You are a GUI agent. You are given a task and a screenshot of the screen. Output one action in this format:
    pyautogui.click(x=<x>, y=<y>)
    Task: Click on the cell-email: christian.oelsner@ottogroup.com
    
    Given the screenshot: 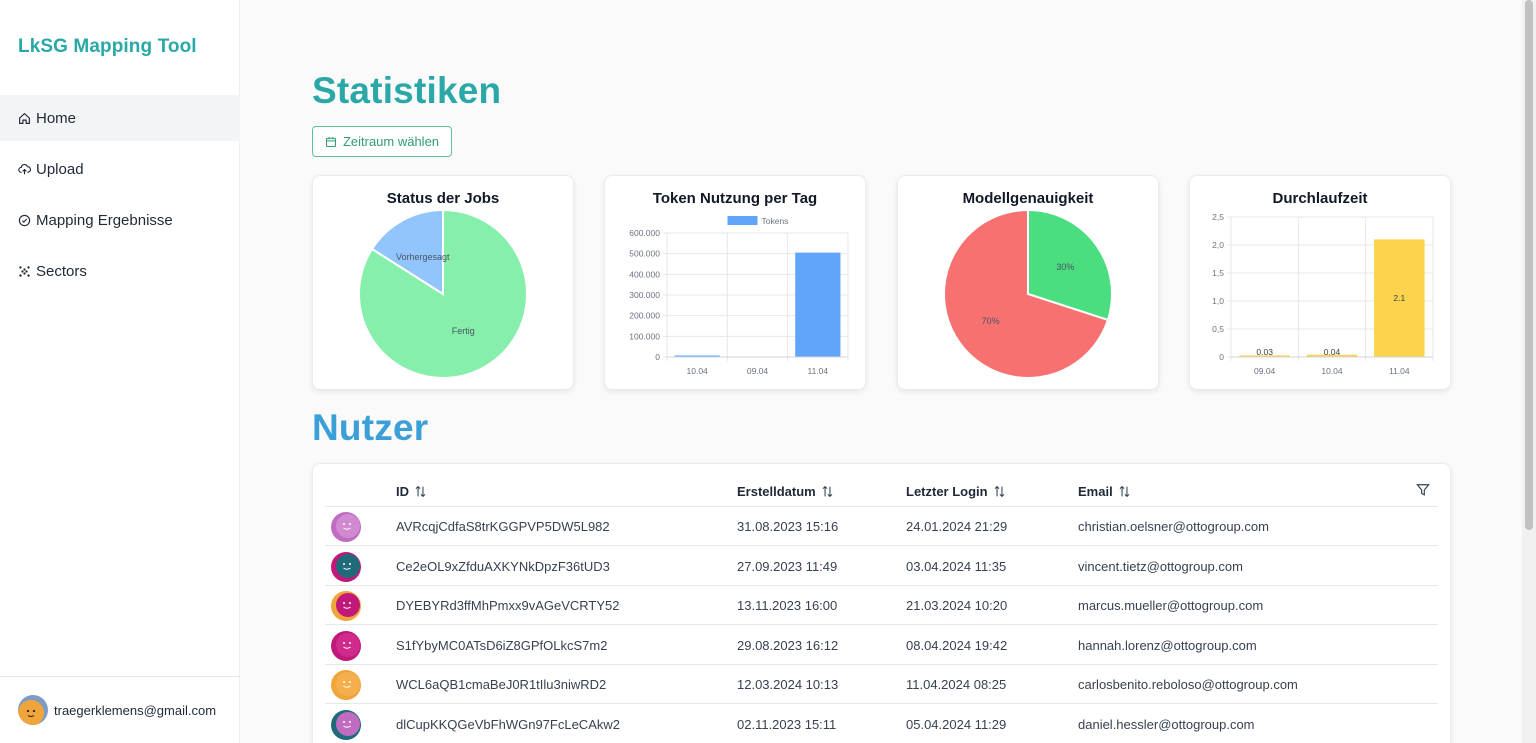 What is the action you would take?
    pyautogui.click(x=1173, y=526)
    